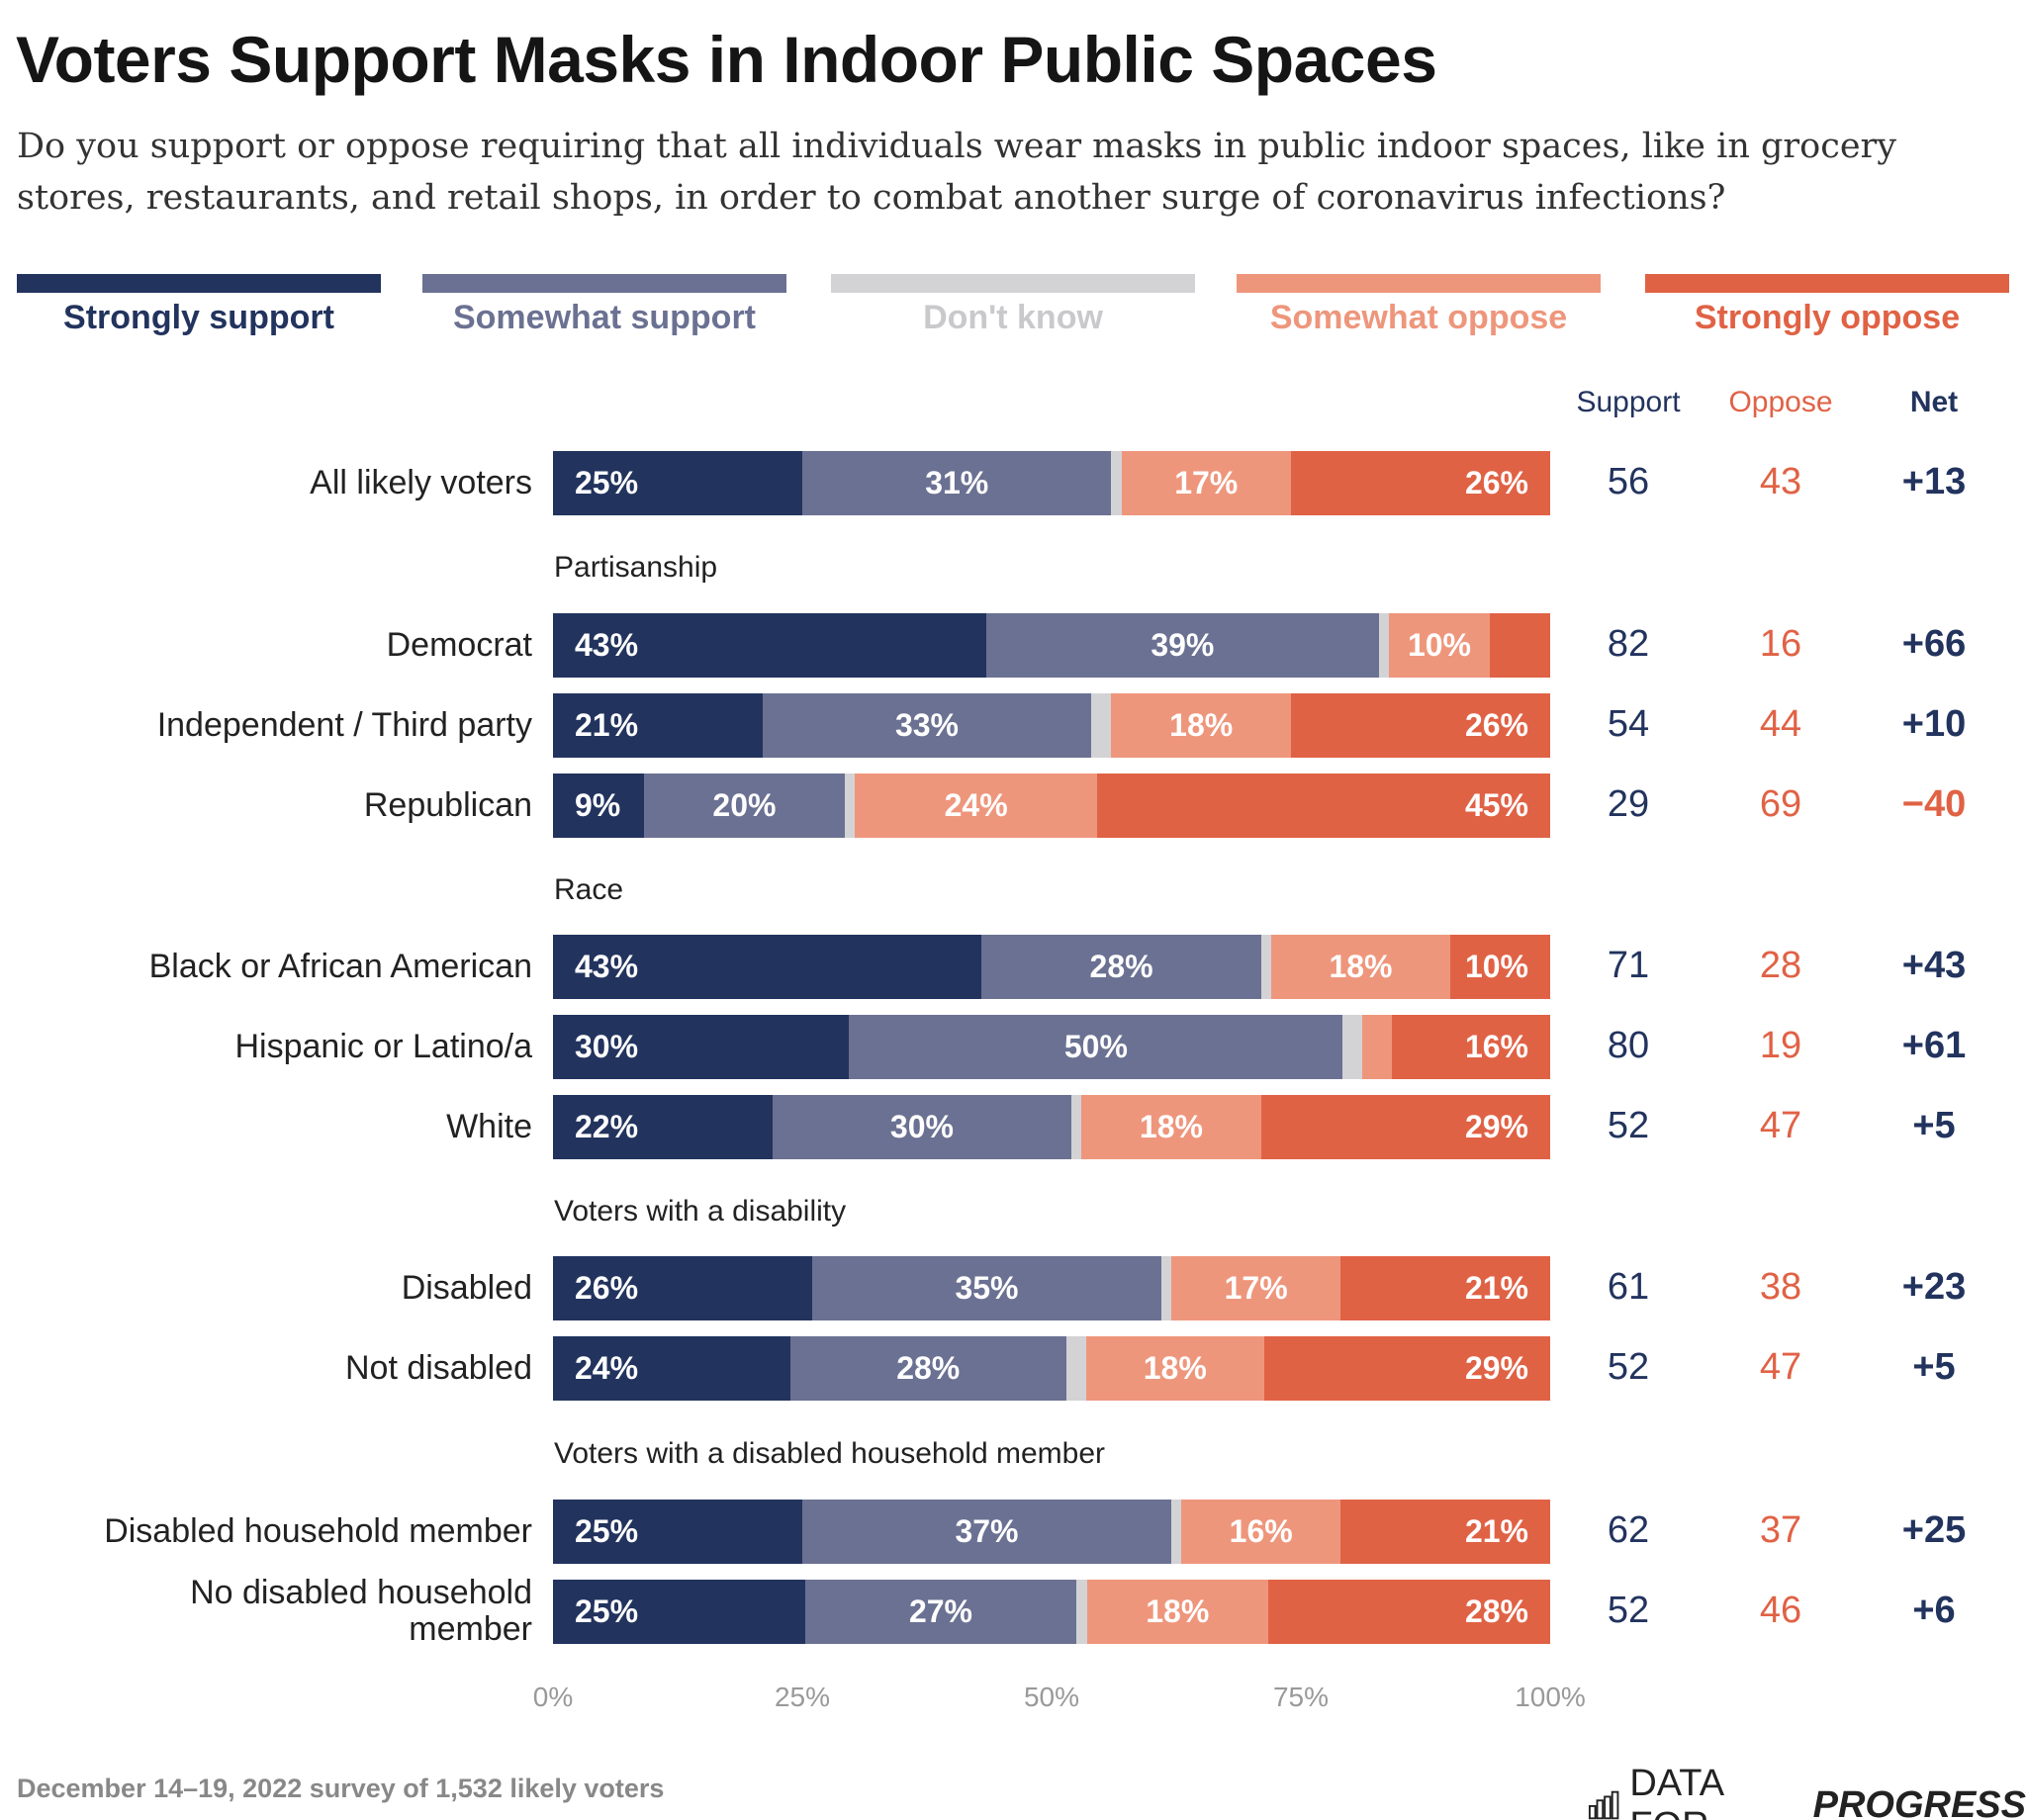 The image size is (2026, 1820). Describe the element at coordinates (1121, 966) in the screenshot. I see `bar-segment-somewhat-support: 28%` at that location.